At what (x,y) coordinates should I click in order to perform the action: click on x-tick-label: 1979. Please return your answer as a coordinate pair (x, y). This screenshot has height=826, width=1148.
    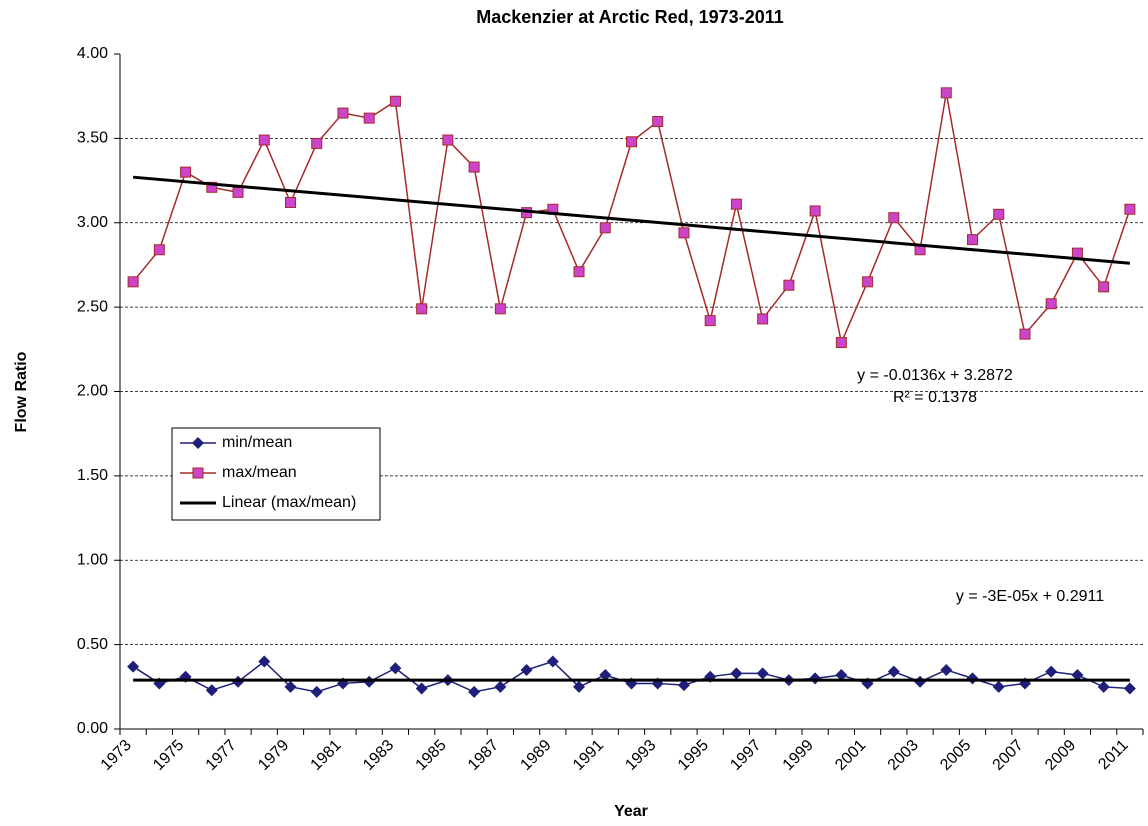
    Looking at the image, I should click on (273, 755).